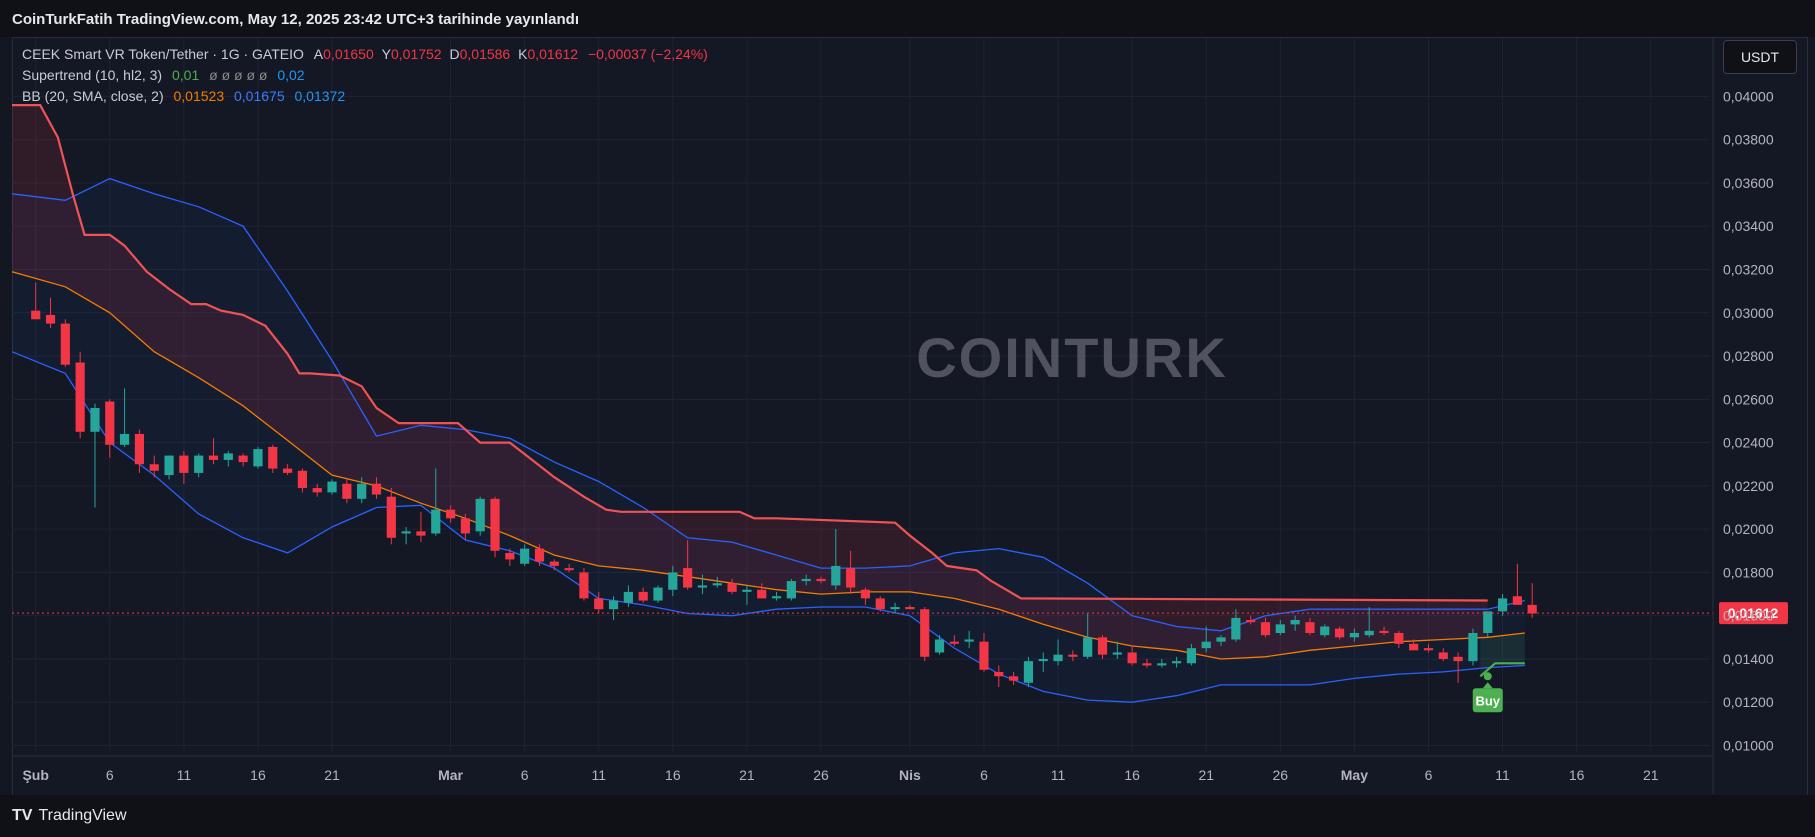  I want to click on y-tick-label: 0,03600, so click(1748, 183).